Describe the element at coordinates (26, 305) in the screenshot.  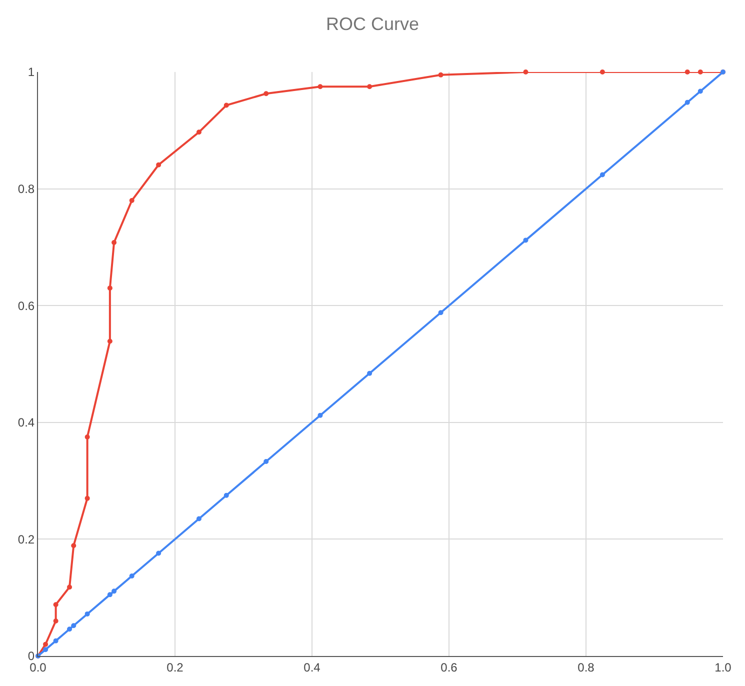
I see `y-tick-label: 0.6` at that location.